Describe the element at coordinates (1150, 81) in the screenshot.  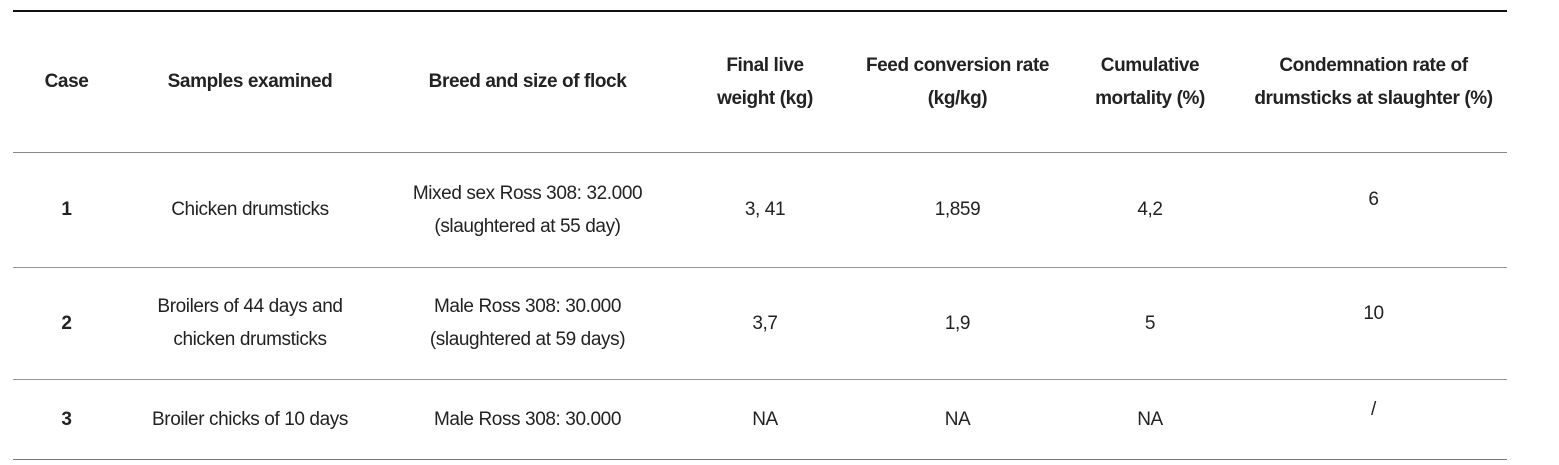
I see `header-mortality: Cumulative mortality (%)` at that location.